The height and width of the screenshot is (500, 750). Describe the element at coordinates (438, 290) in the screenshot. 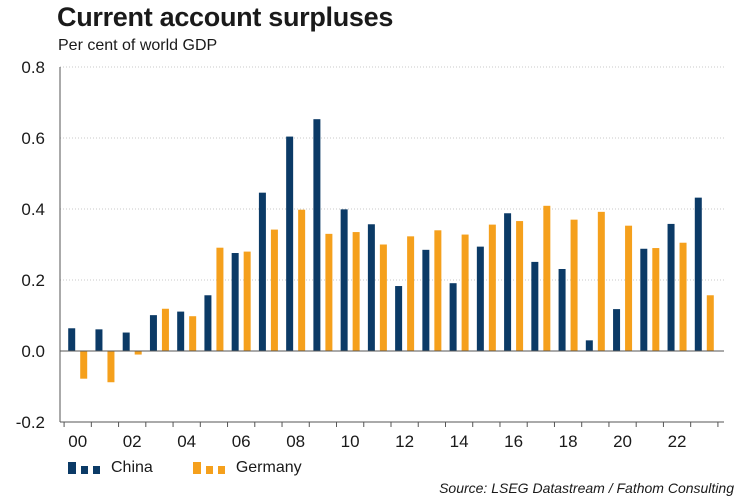

I see `bar-germany-2013` at that location.